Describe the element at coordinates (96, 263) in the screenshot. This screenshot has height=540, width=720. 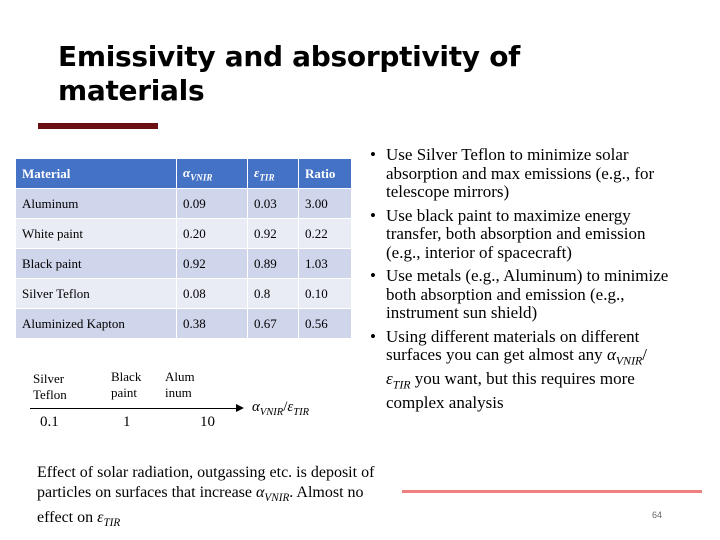
I see `cell-material: Black paint` at that location.